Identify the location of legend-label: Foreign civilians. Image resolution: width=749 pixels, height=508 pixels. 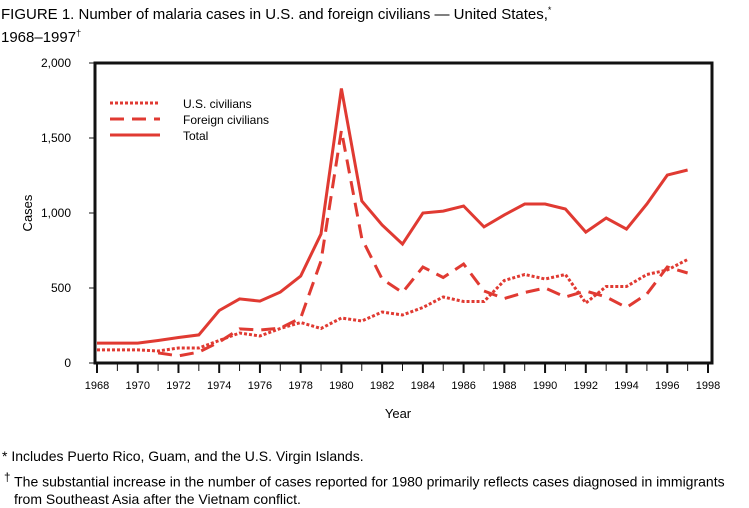
(226, 120).